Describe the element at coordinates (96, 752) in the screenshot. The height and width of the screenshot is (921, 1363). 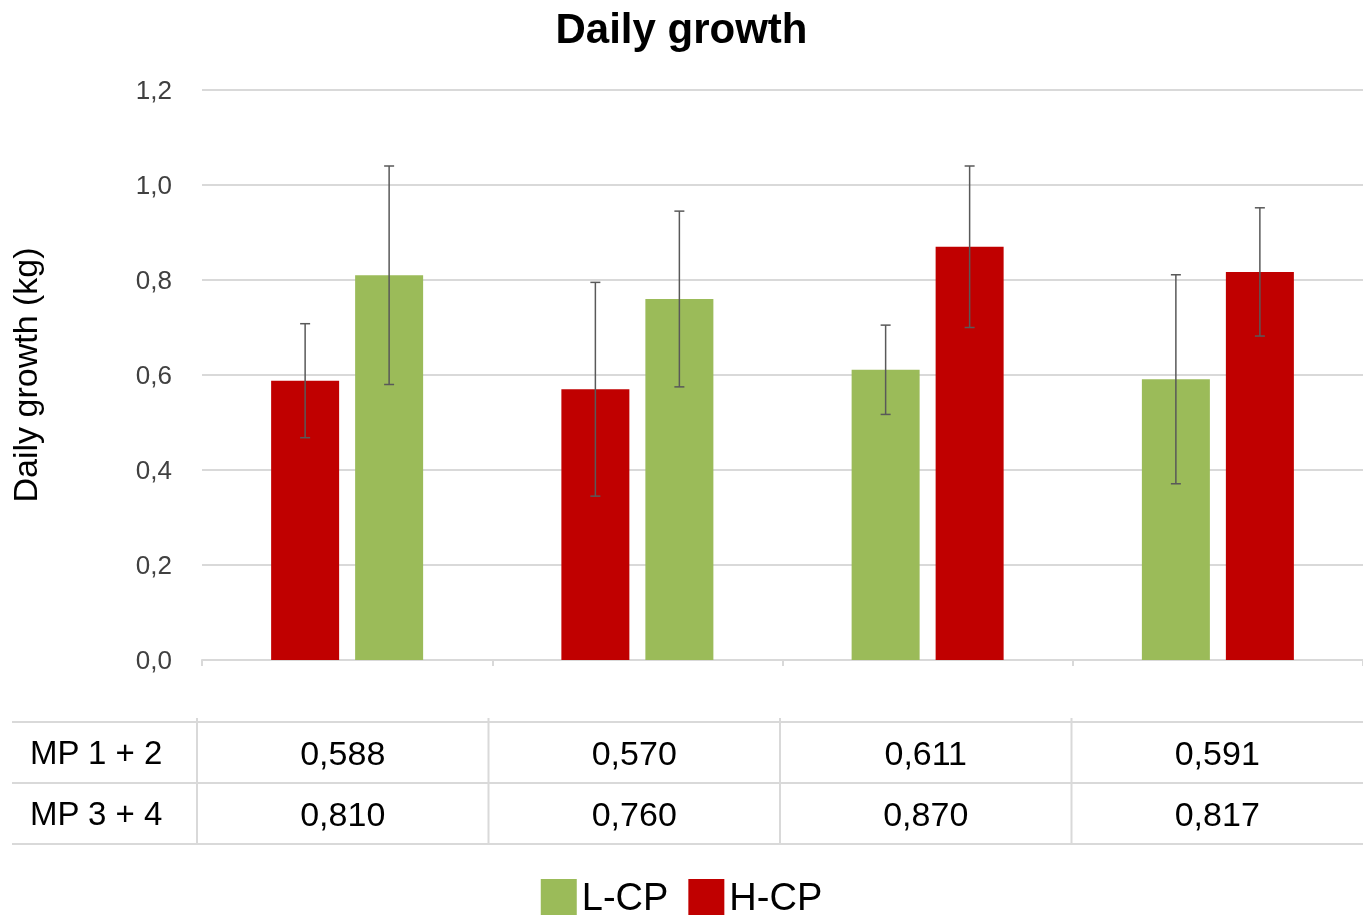
I see `text: MP 1 + 2` at that location.